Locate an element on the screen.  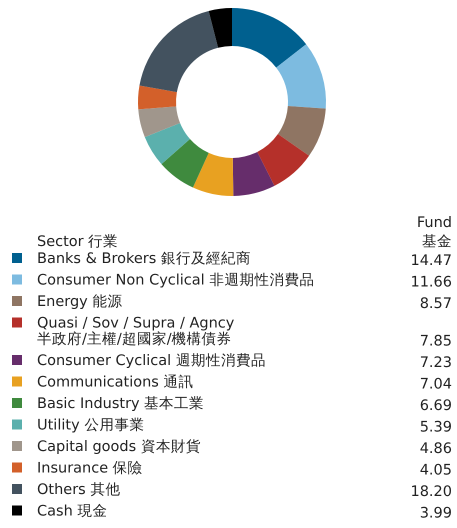
data-label: 5.39 is located at coordinates (436, 428).